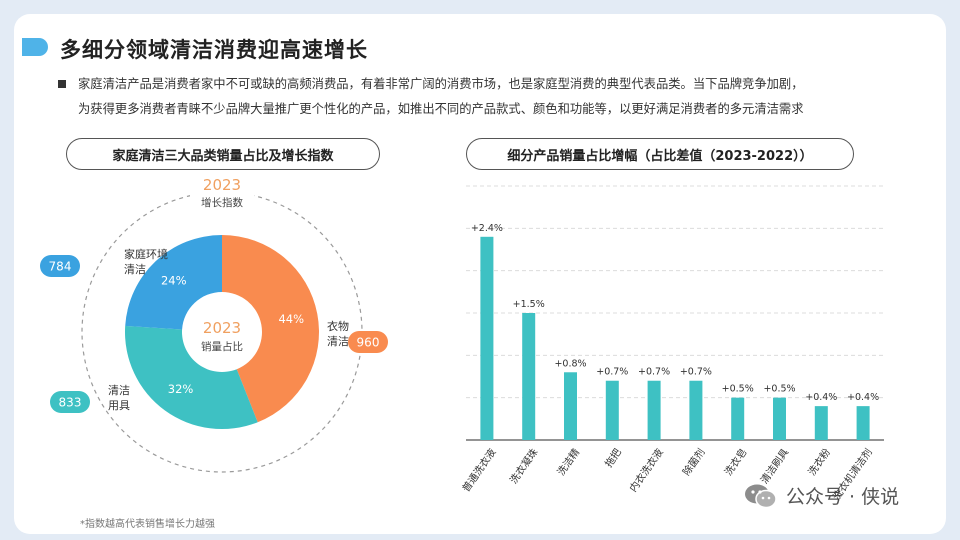  I want to click on footnote: *指数越高代表销售增长力越强, so click(147, 524).